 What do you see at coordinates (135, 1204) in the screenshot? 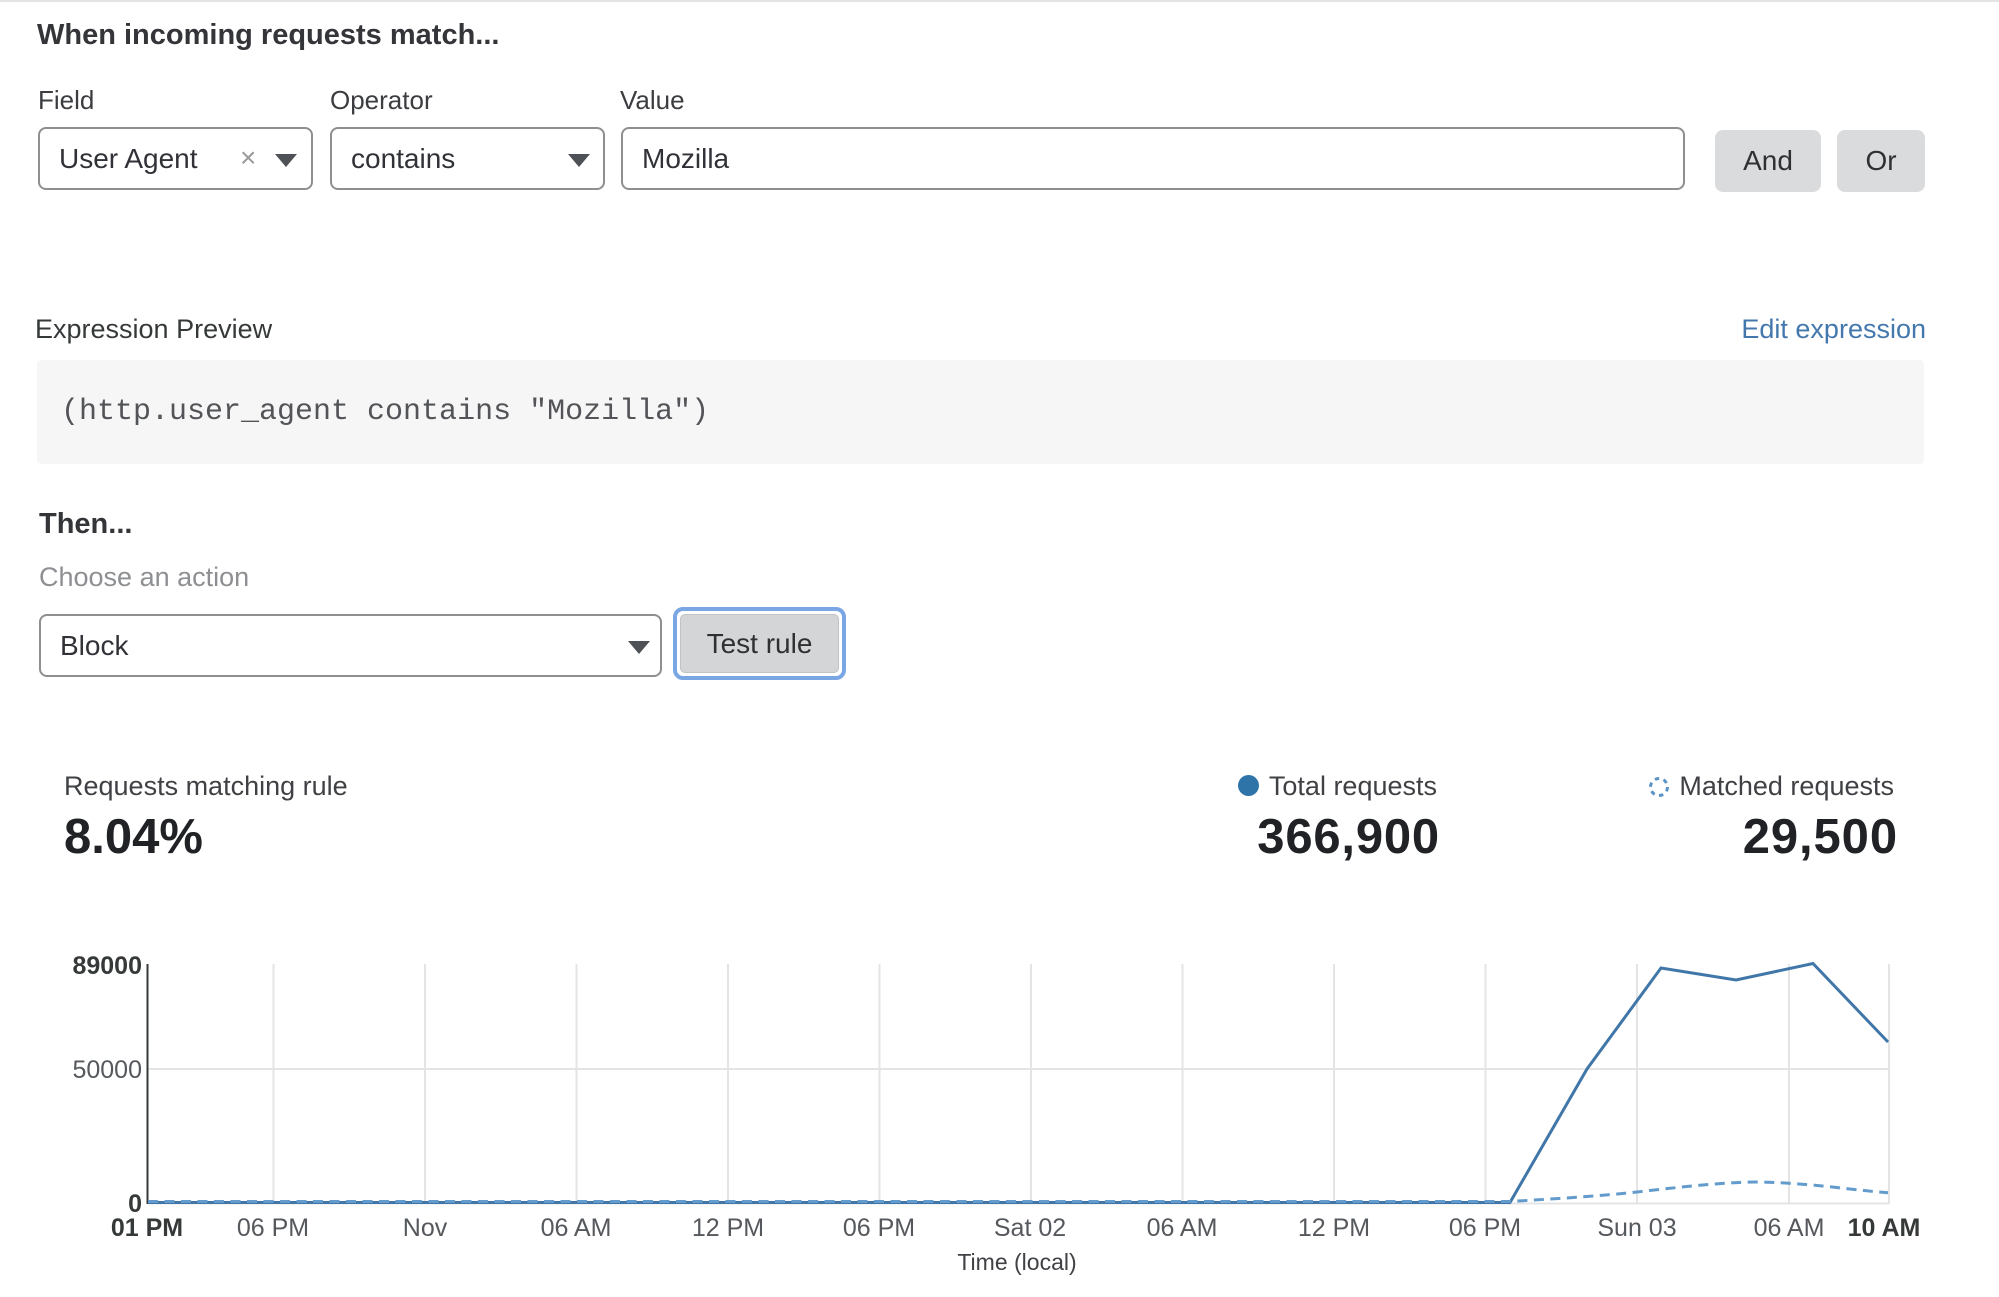
I see `svg-text: 0` at bounding box center [135, 1204].